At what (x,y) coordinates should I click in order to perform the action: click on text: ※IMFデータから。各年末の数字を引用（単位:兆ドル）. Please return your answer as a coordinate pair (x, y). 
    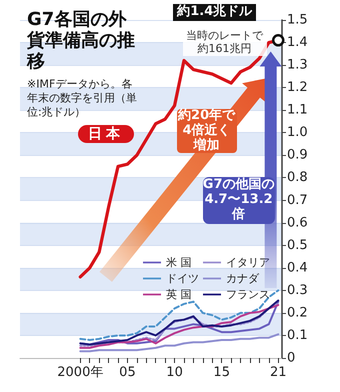
    Looking at the image, I should click on (82, 98).